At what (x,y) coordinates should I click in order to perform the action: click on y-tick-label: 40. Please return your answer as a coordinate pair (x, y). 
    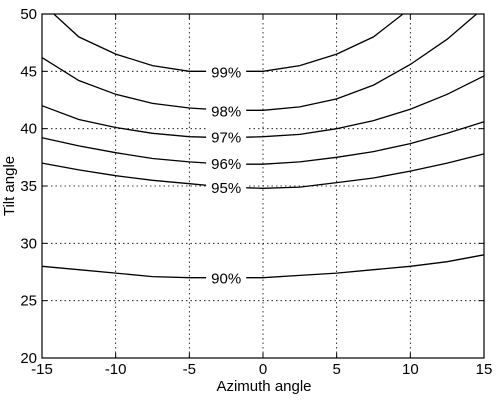
    Looking at the image, I should click on (28, 129).